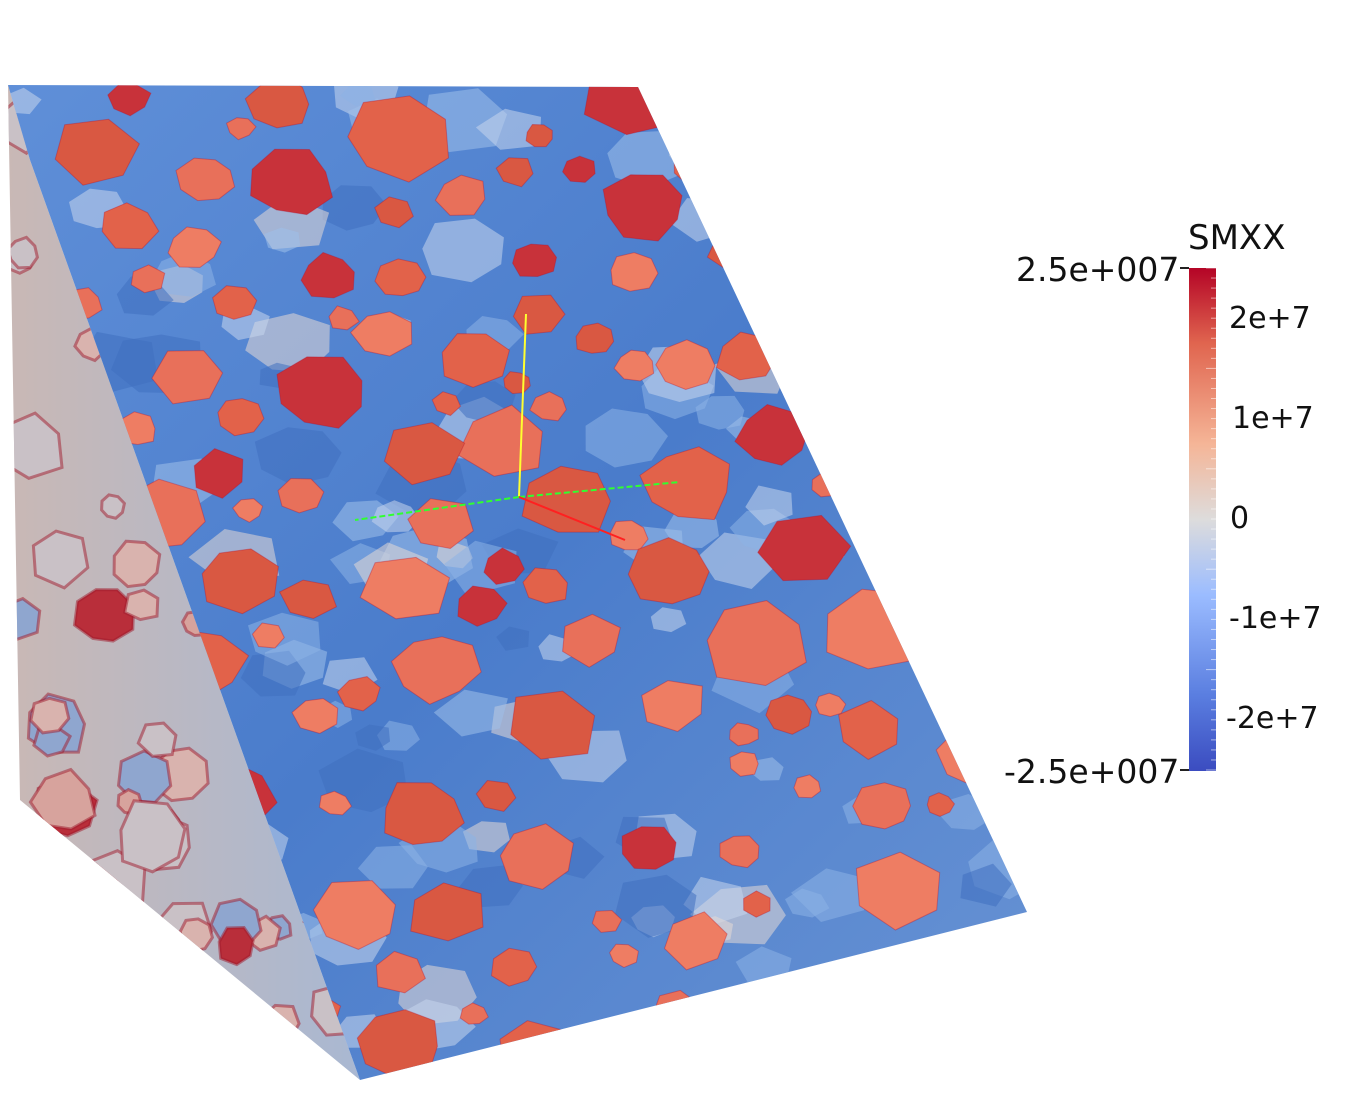 The image size is (1360, 1100). I want to click on tick-label-2e7: 2e+7, so click(1270, 318).